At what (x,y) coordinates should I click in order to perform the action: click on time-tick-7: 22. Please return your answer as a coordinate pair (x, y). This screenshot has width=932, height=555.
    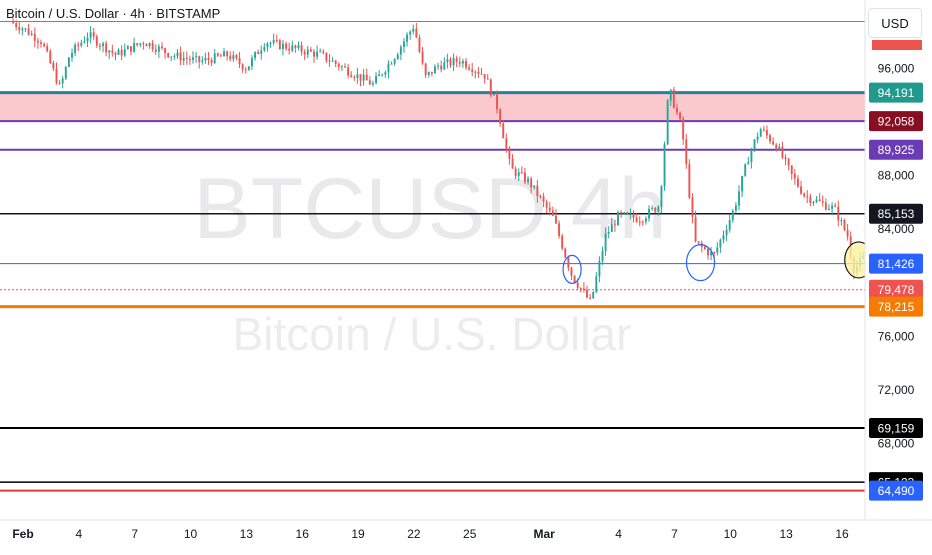
    Looking at the image, I should click on (414, 534).